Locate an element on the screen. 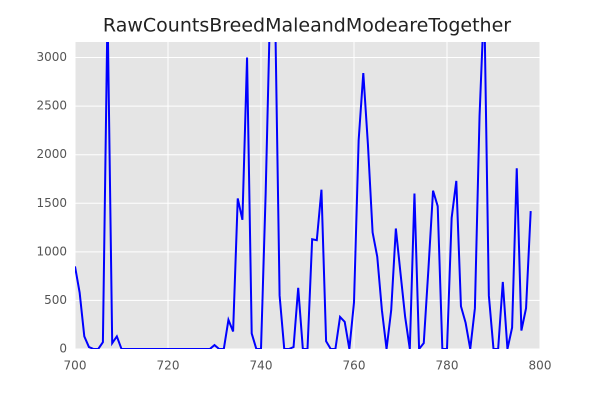 This screenshot has width=600, height=404. chart-title: RawCountsBreedMaleandModeareTogether is located at coordinates (307, 26).